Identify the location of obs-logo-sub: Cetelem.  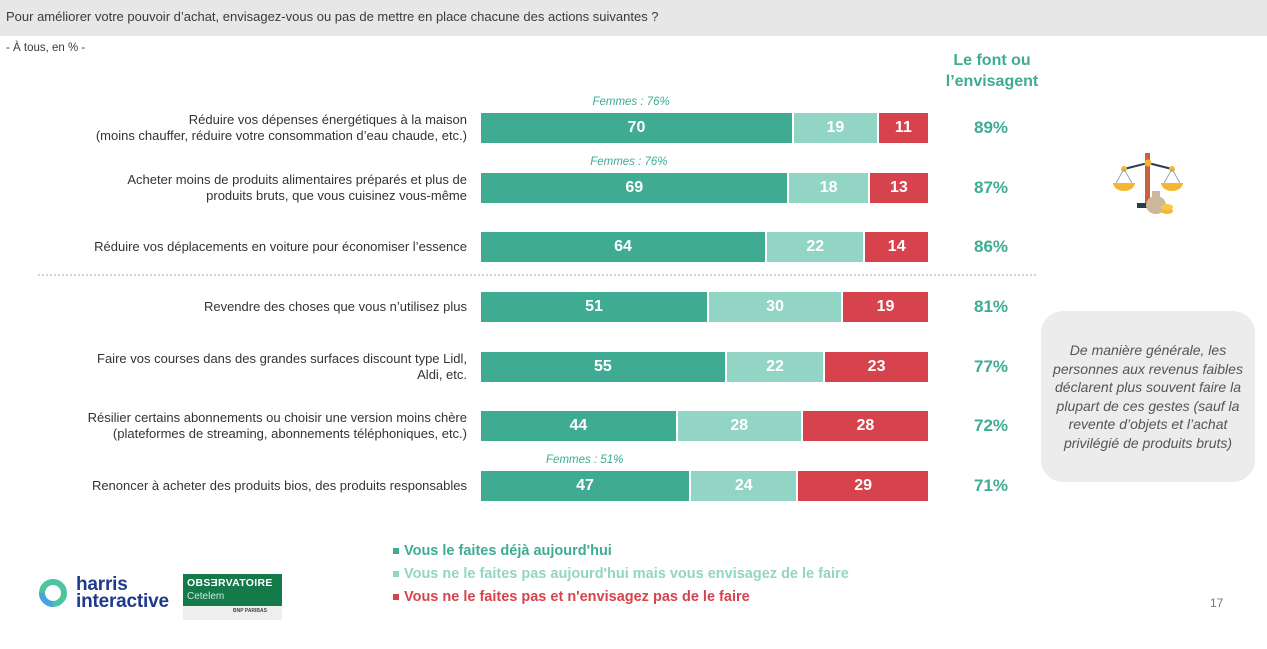
(206, 596).